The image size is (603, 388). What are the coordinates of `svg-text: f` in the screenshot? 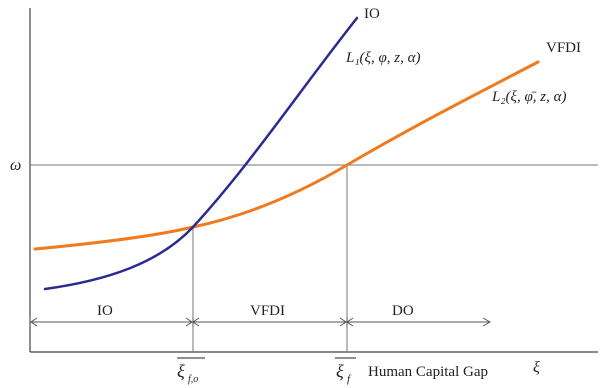 It's located at (349, 379).